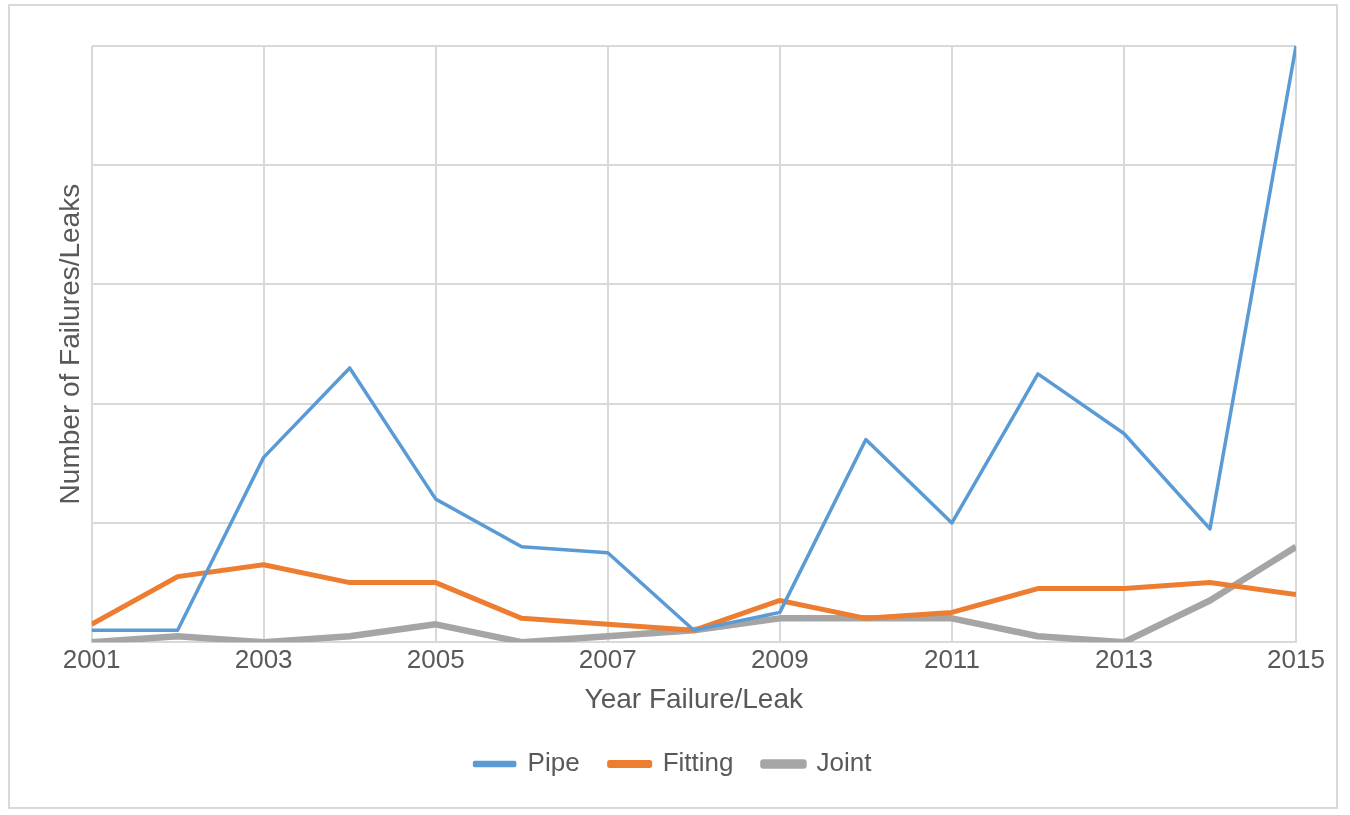 The height and width of the screenshot is (815, 1350). What do you see at coordinates (1296, 658) in the screenshot?
I see `x-tick-label: 2015` at bounding box center [1296, 658].